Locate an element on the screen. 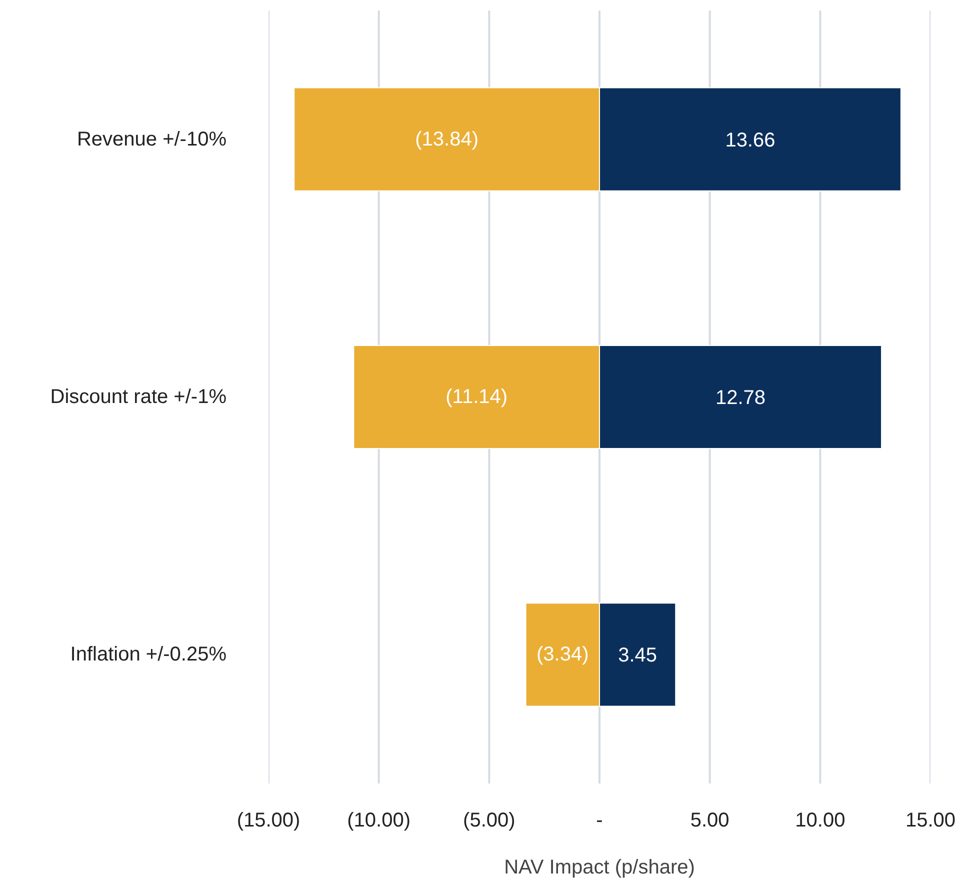 The height and width of the screenshot is (881, 964). data-label: (11.14) is located at coordinates (477, 397).